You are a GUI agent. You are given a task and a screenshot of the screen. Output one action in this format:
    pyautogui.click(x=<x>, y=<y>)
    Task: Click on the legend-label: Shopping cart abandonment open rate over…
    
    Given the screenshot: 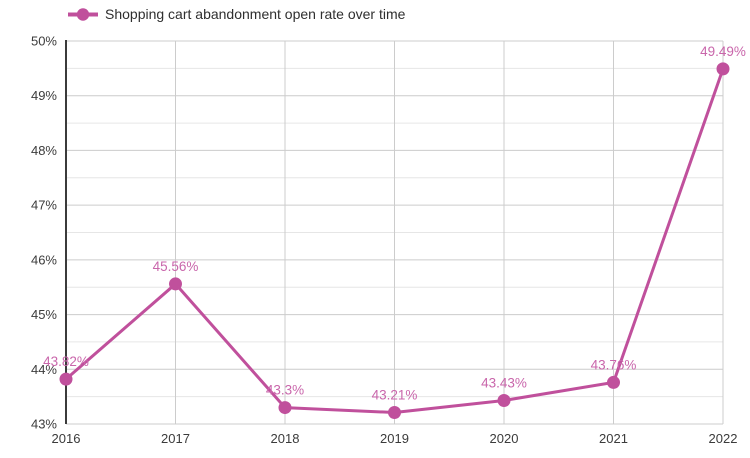 What is the action you would take?
    pyautogui.click(x=255, y=14)
    